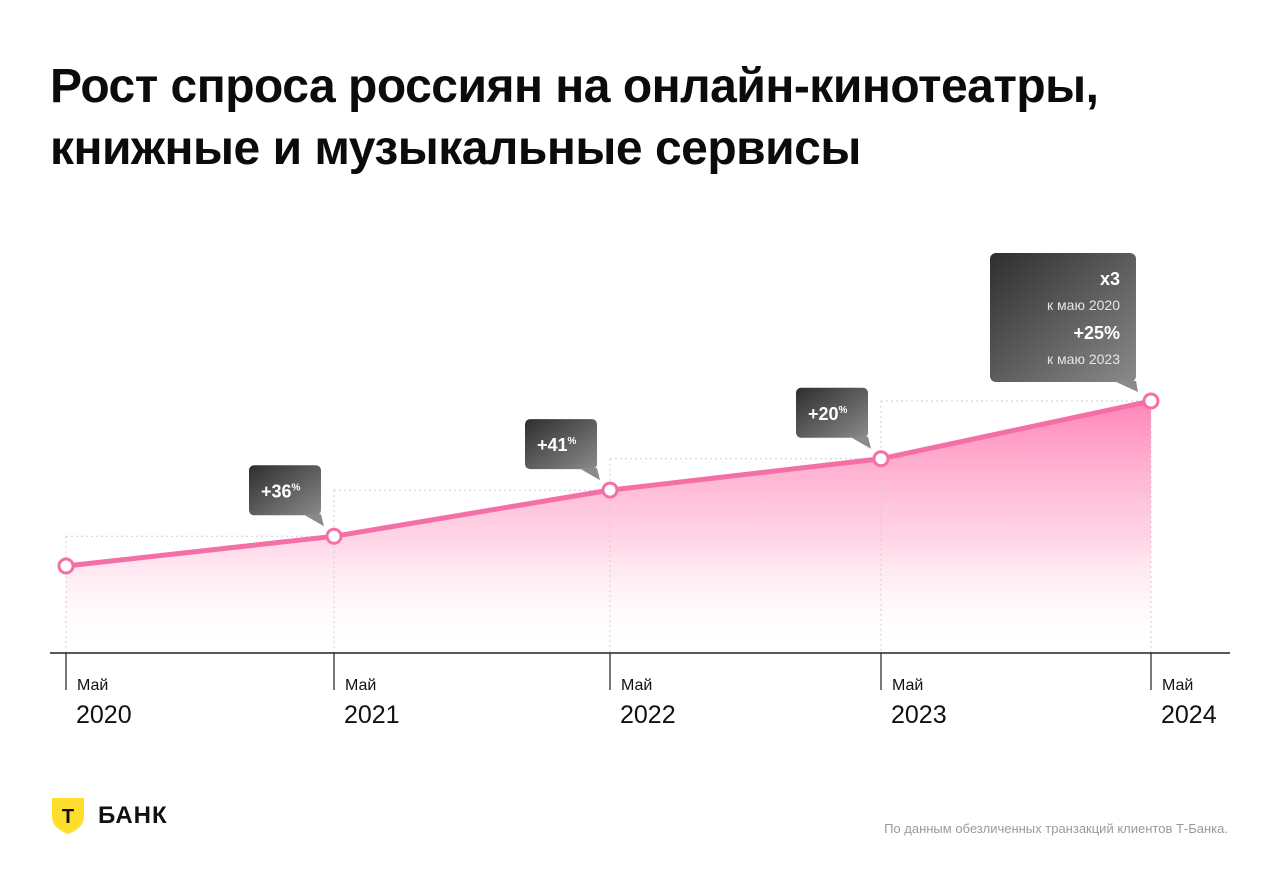  Describe the element at coordinates (1096, 333) in the screenshot. I see `annotation-text: +25%` at that location.